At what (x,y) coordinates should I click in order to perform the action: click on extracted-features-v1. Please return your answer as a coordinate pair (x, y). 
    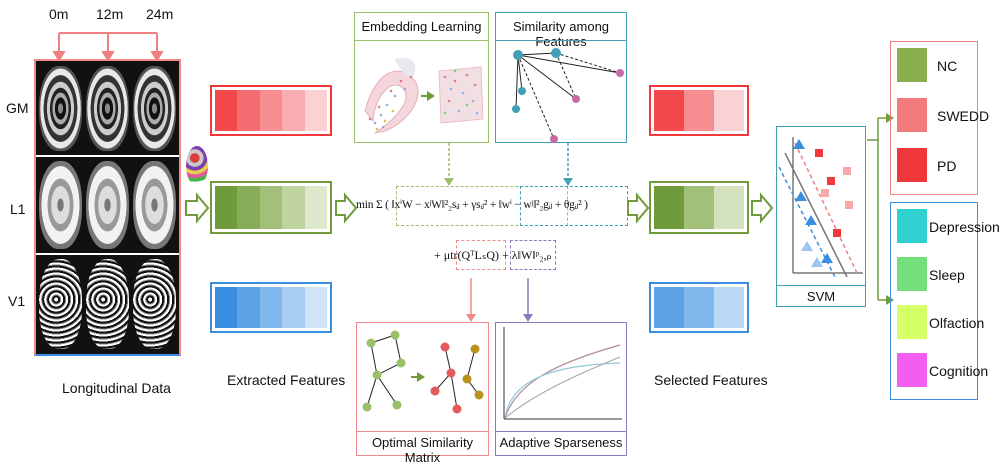
    Looking at the image, I should click on (271, 307).